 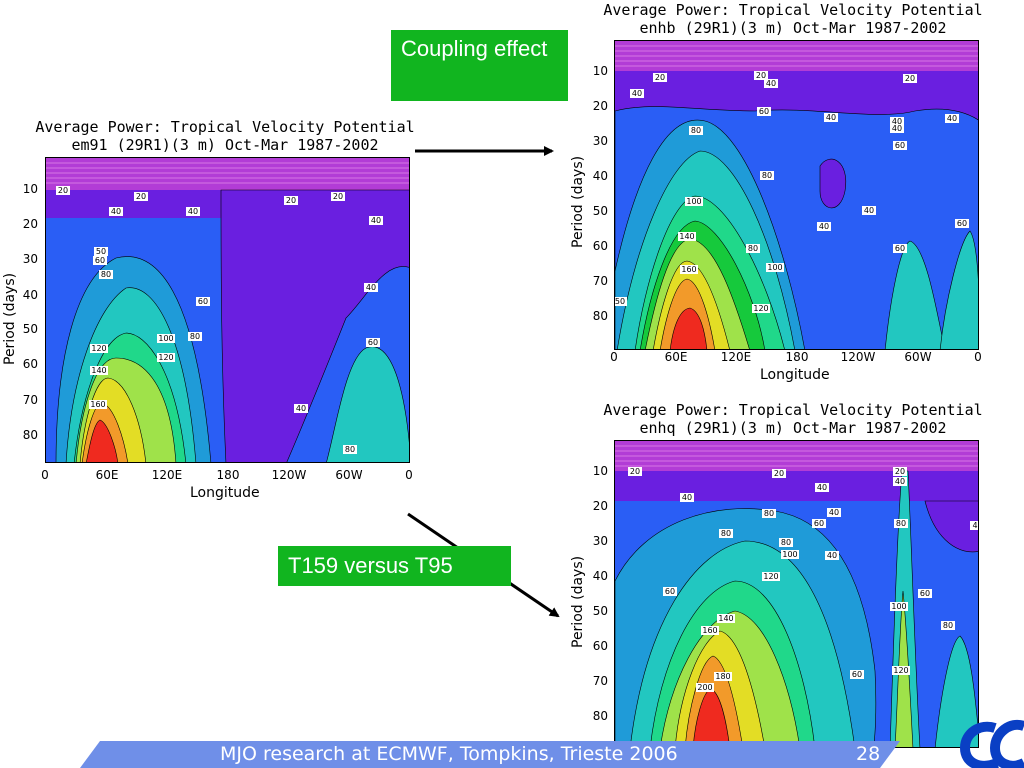 I want to click on coupling-effect-text: Coupling effect, so click(x=474, y=48).